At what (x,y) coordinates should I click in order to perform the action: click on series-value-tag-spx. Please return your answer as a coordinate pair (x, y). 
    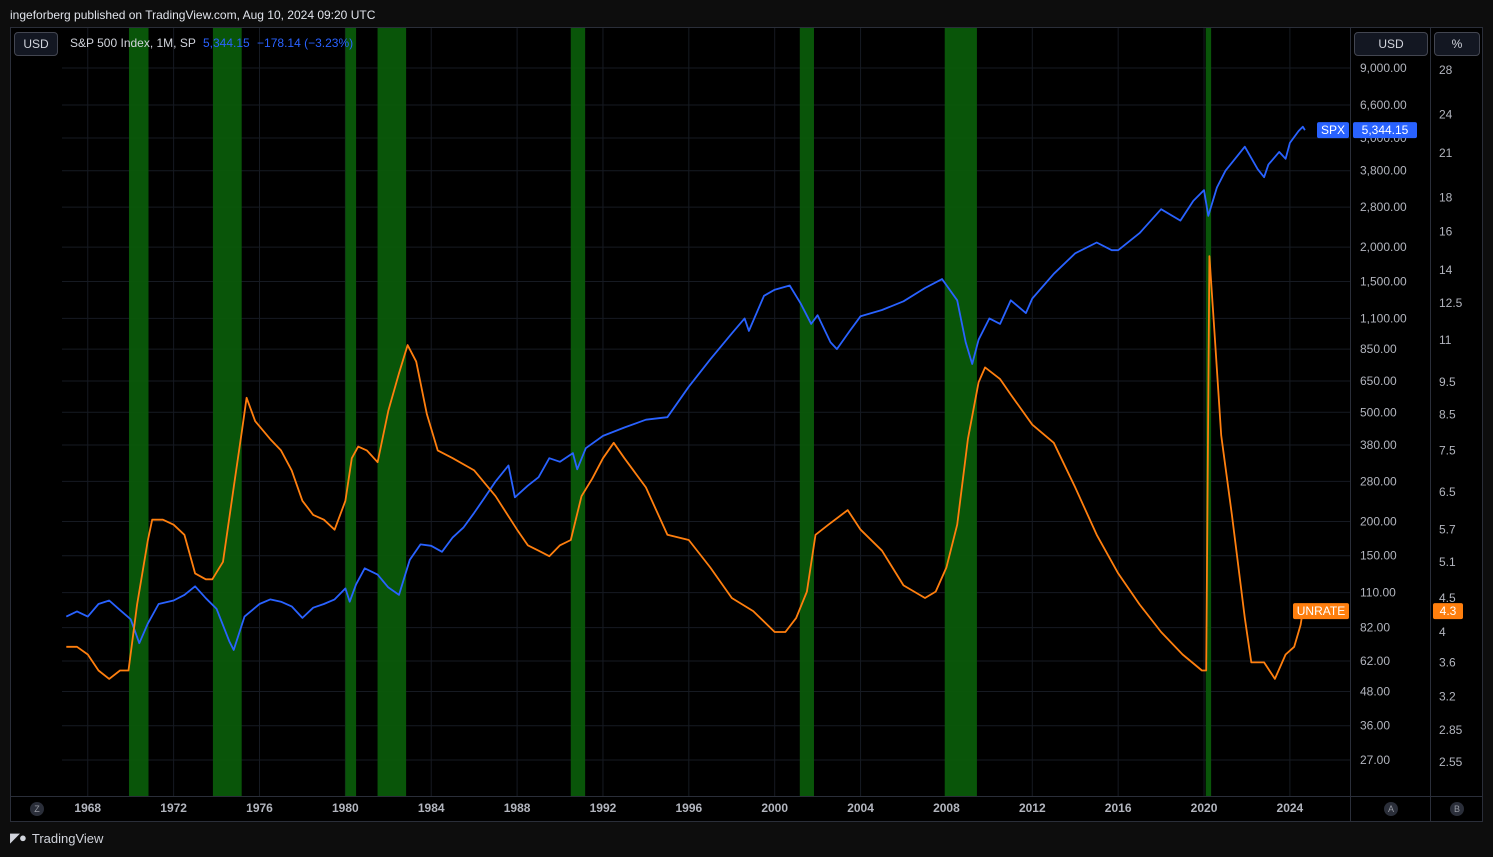
    Looking at the image, I should click on (1385, 130).